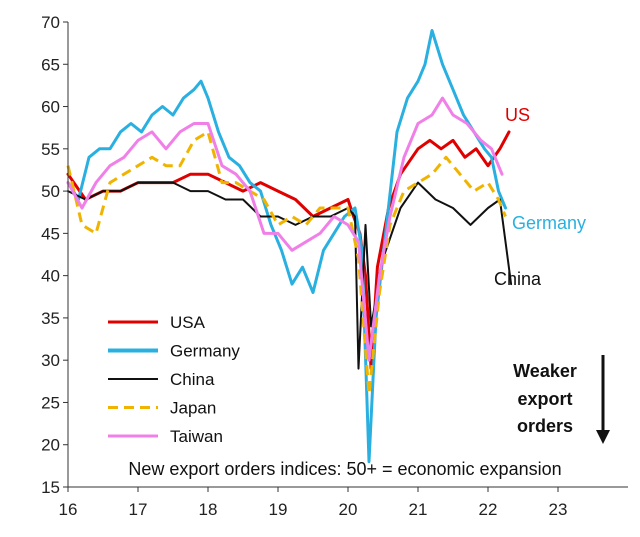 This screenshot has width=640, height=537. What do you see at coordinates (50, 445) in the screenshot?
I see `y-tick-label: 20` at bounding box center [50, 445].